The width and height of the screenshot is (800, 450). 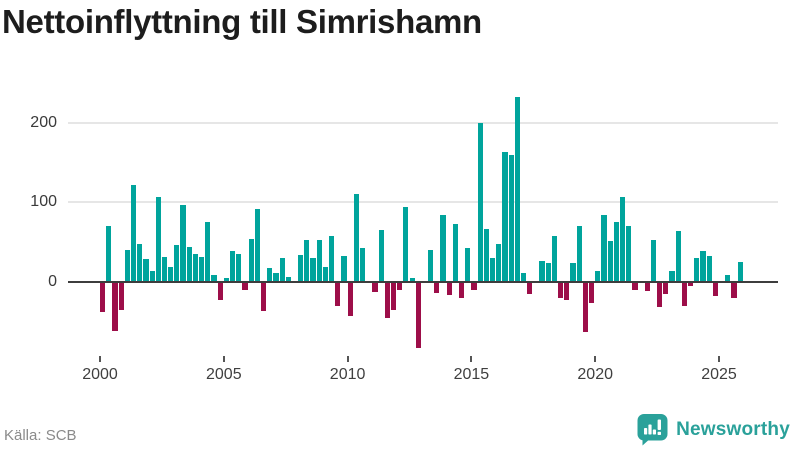 I want to click on gridline-y200, so click(x=423, y=122).